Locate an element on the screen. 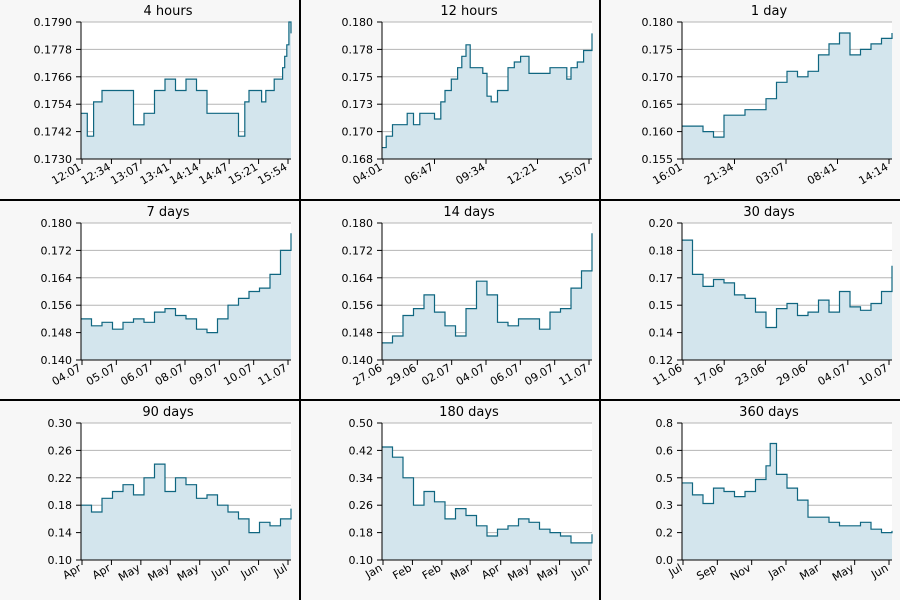 Image resolution: width=900 pixels, height=600 pixels. x-tick-label: 15:21 is located at coordinates (243, 173).